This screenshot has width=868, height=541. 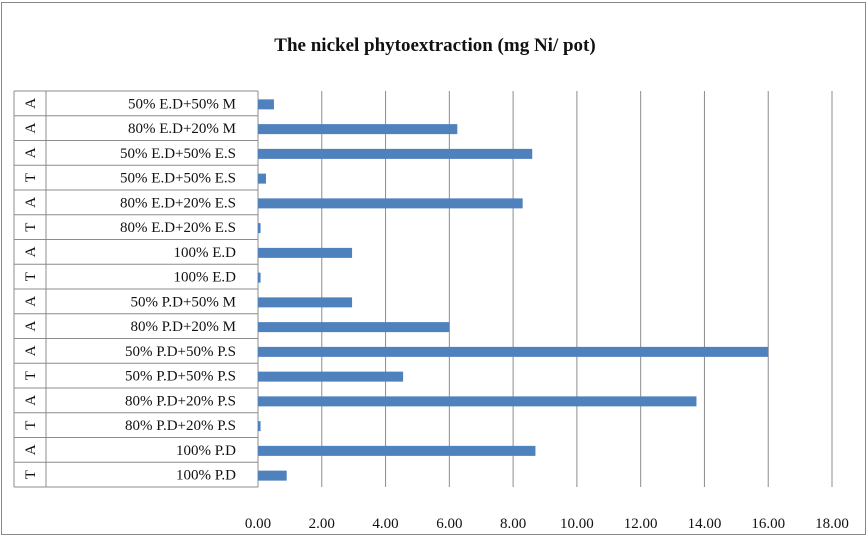 I want to click on x-tick-label: 0.00, so click(x=258, y=524).